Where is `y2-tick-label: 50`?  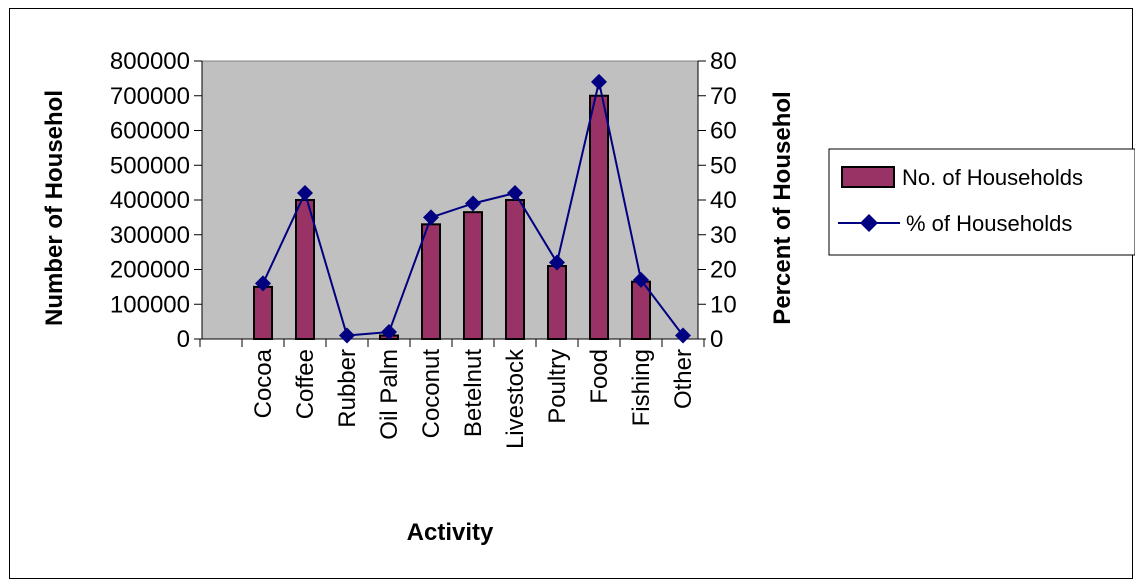
y2-tick-label: 50 is located at coordinates (723, 165).